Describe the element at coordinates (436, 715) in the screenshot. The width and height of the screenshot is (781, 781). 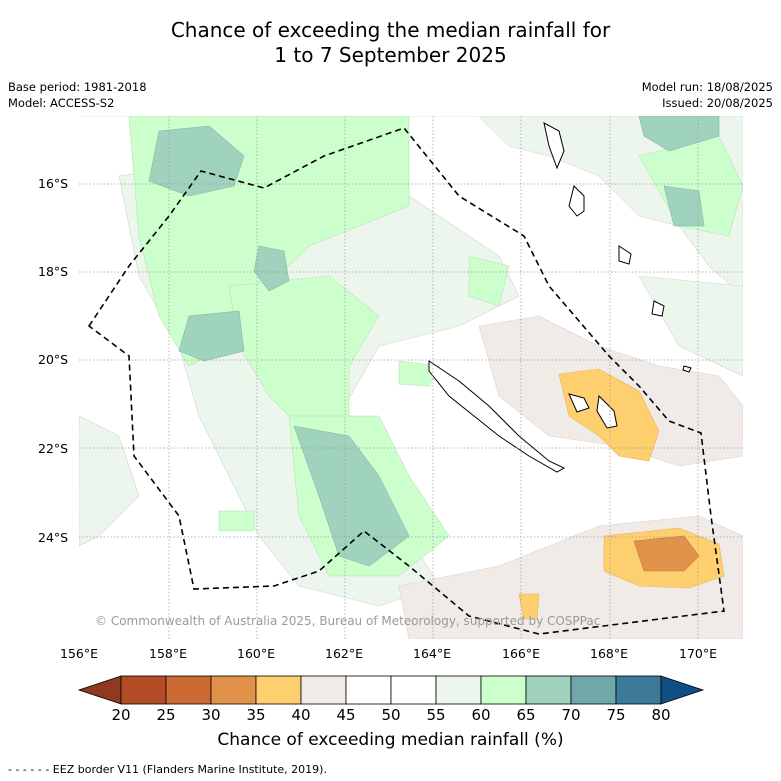
I see `colorbar-tick-label: 55` at that location.